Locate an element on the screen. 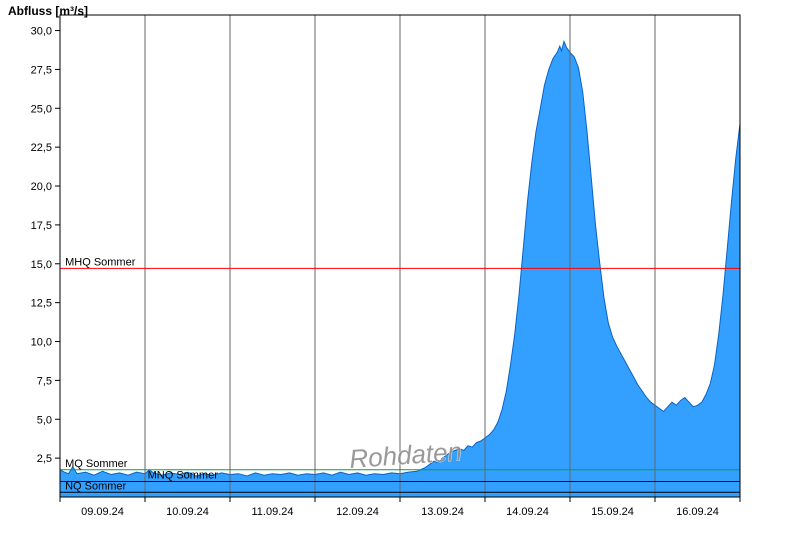 Image resolution: width=800 pixels, height=550 pixels. x-tick-label: 14.09.24 is located at coordinates (527, 512).